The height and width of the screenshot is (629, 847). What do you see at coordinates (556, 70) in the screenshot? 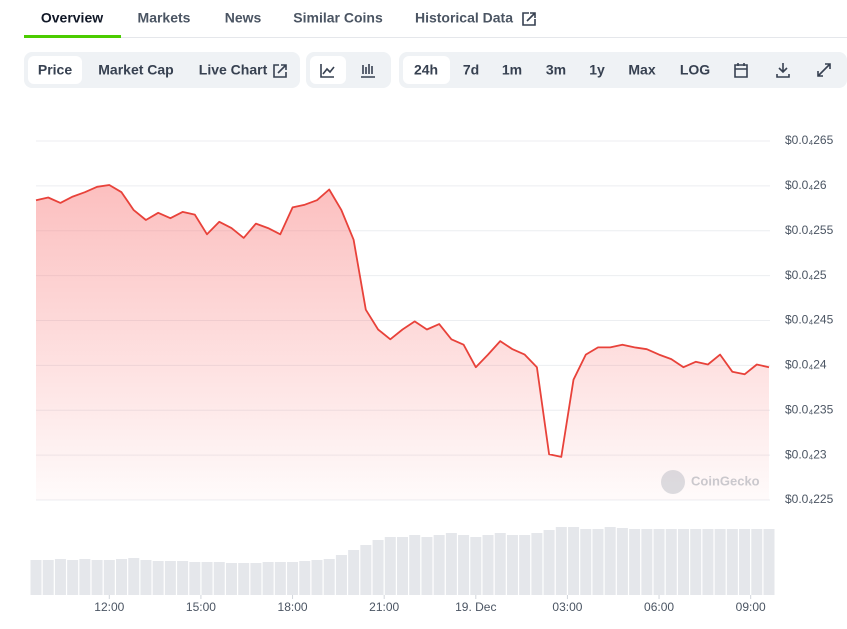
I see `range-button: 3m` at bounding box center [556, 70].